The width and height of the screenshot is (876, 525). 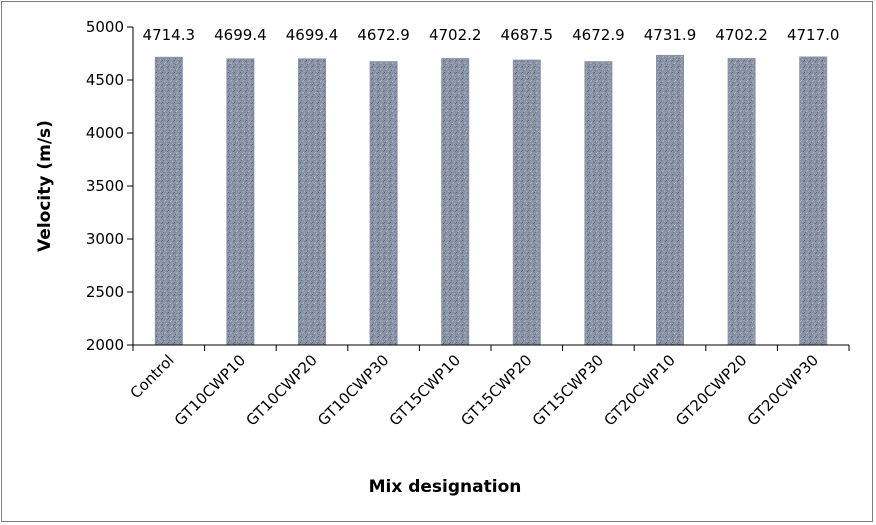 I want to click on bar-value-label: 4687.5, so click(x=527, y=35).